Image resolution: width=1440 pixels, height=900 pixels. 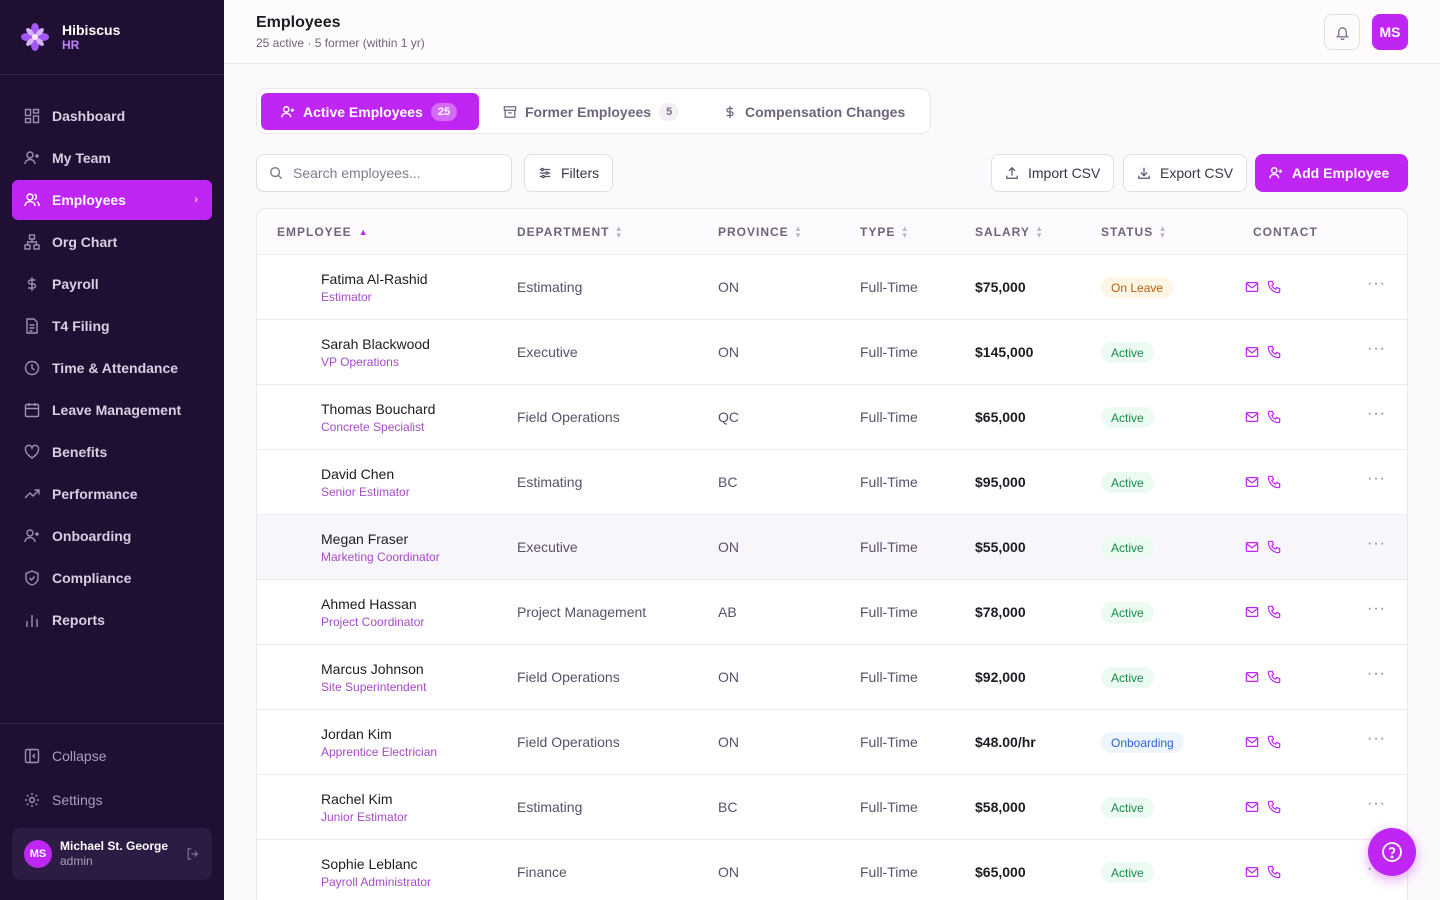 I want to click on brand: Hibiscus HR, so click(x=112, y=37).